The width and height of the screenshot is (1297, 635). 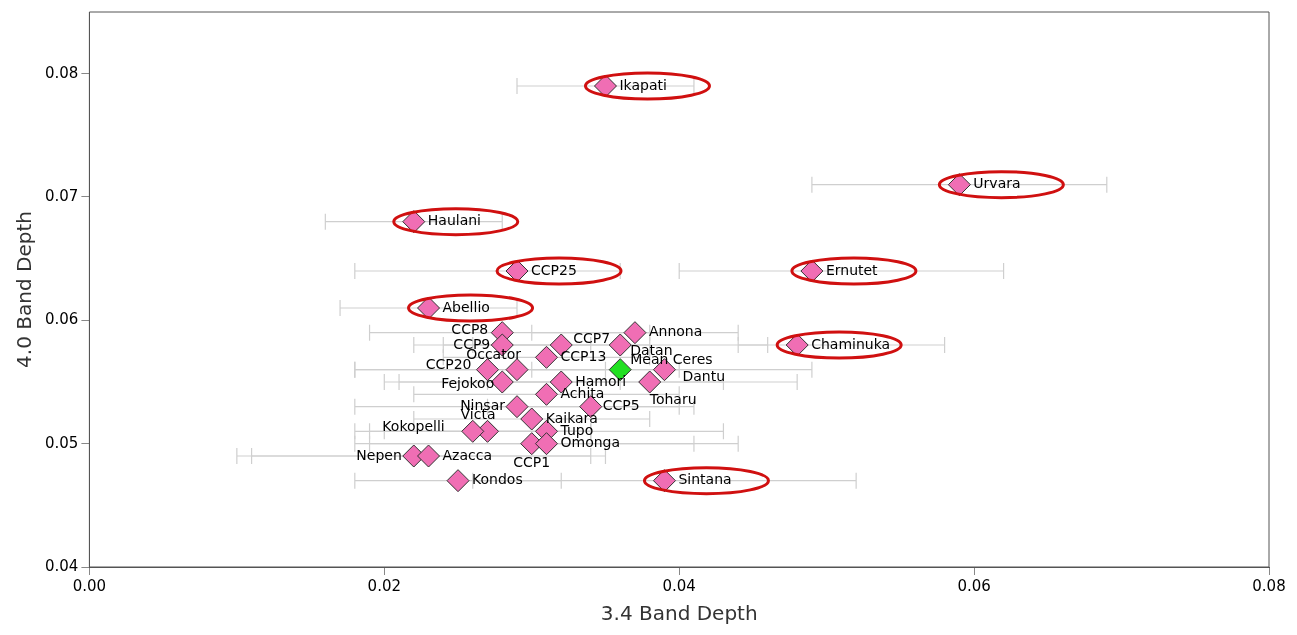 I want to click on annotation: Haulani, so click(x=454, y=220).